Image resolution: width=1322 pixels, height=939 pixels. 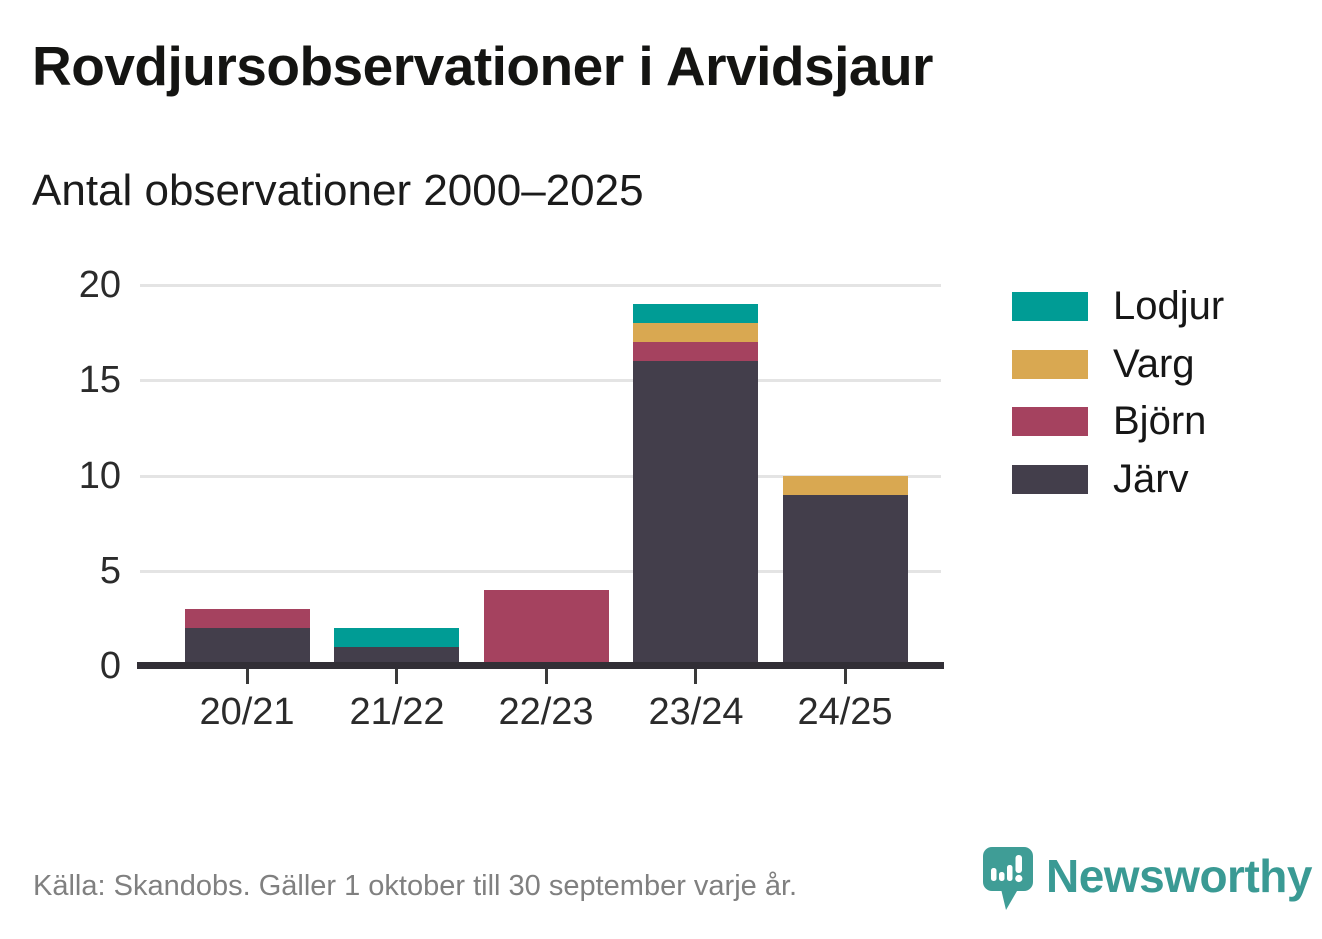 I want to click on legend-swatch-varg, so click(x=1050, y=364).